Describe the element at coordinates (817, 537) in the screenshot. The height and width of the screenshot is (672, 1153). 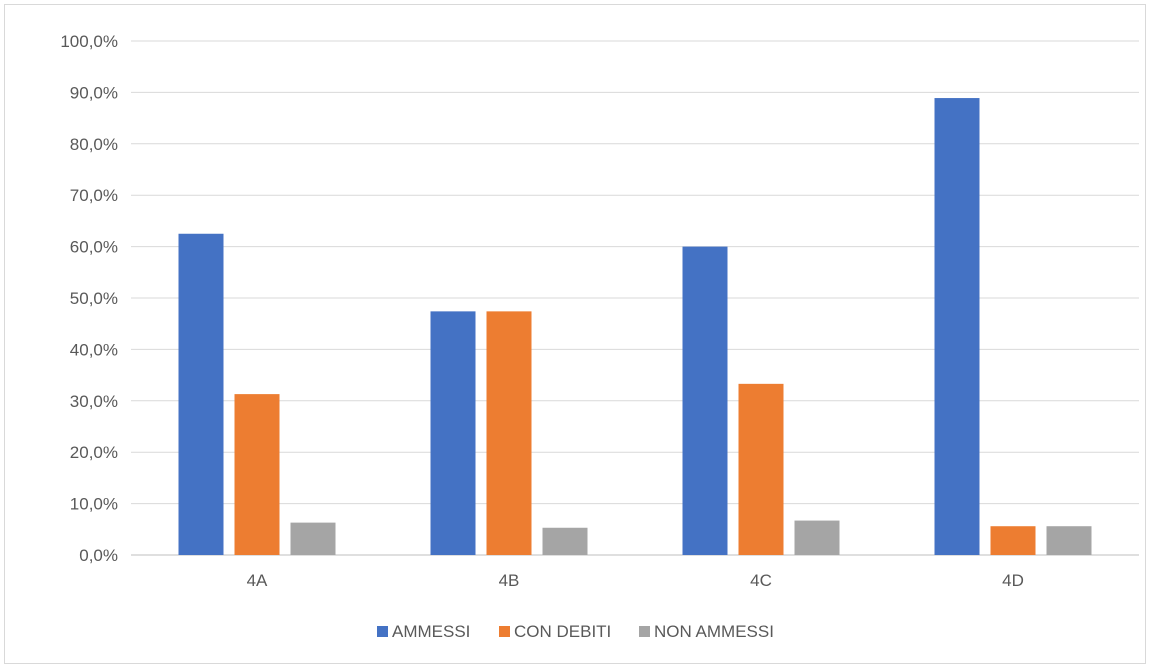
I see `bar-non-ammessi-4c` at that location.